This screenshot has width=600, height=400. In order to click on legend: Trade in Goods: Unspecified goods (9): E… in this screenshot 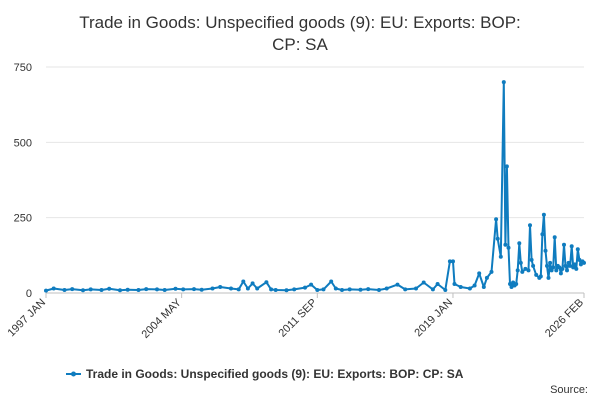, I will do `click(265, 374)`.